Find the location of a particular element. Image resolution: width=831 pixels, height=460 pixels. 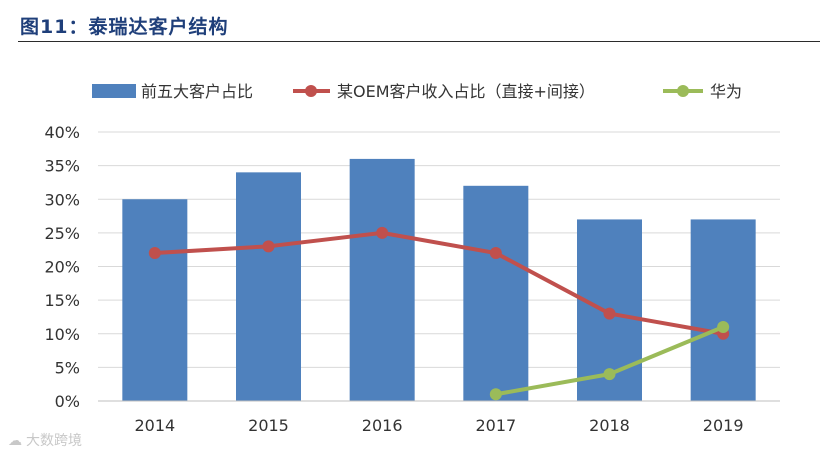

y-axis-ticks: 0% 5% 10% 15% 20% 25% 30% 35% 40% is located at coordinates (62, 267).